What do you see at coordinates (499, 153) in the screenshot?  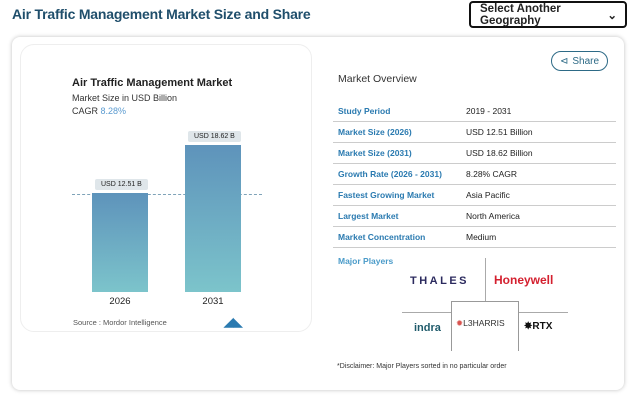 I see `overview-value: USD 18.62 Billion` at bounding box center [499, 153].